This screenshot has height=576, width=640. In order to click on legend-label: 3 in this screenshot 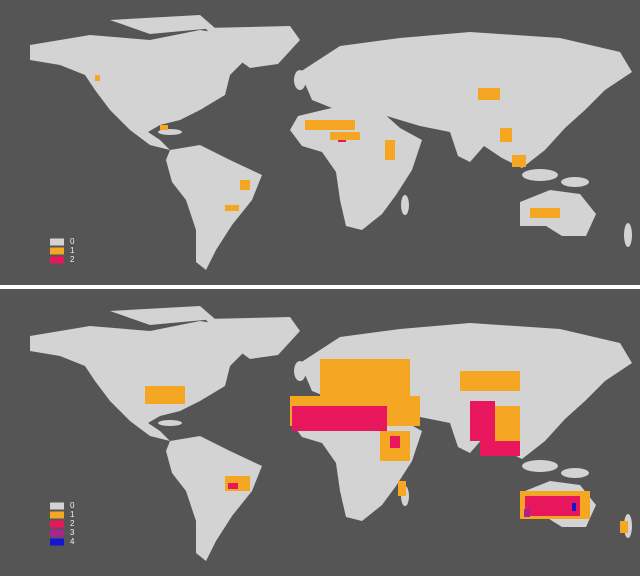, I will do `click(72, 532)`.